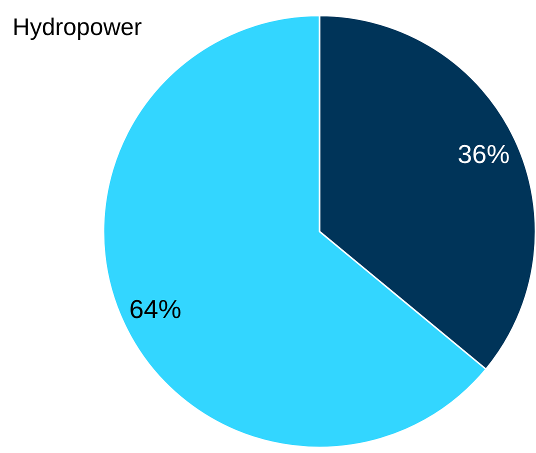 The image size is (536, 453). I want to click on chart-title: Hydropower, so click(77, 27).